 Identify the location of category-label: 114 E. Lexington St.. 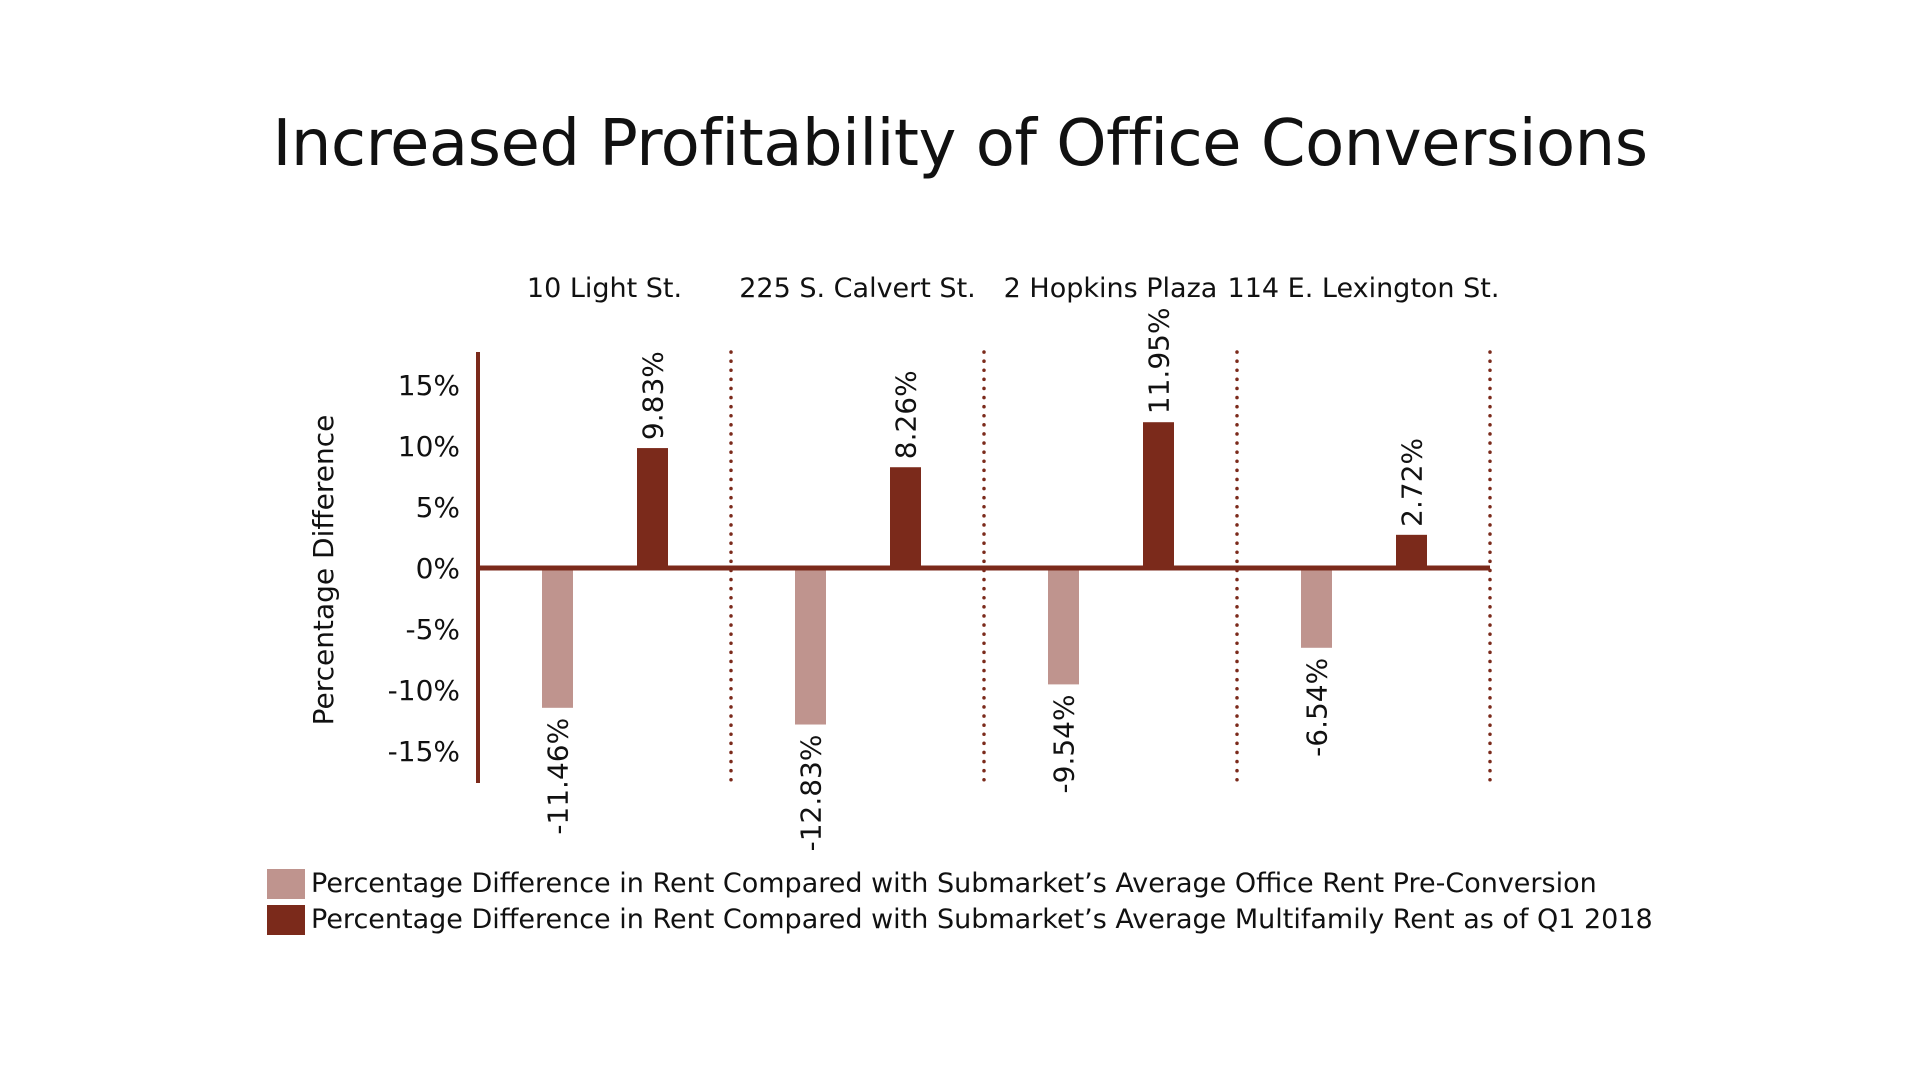
(1364, 288).